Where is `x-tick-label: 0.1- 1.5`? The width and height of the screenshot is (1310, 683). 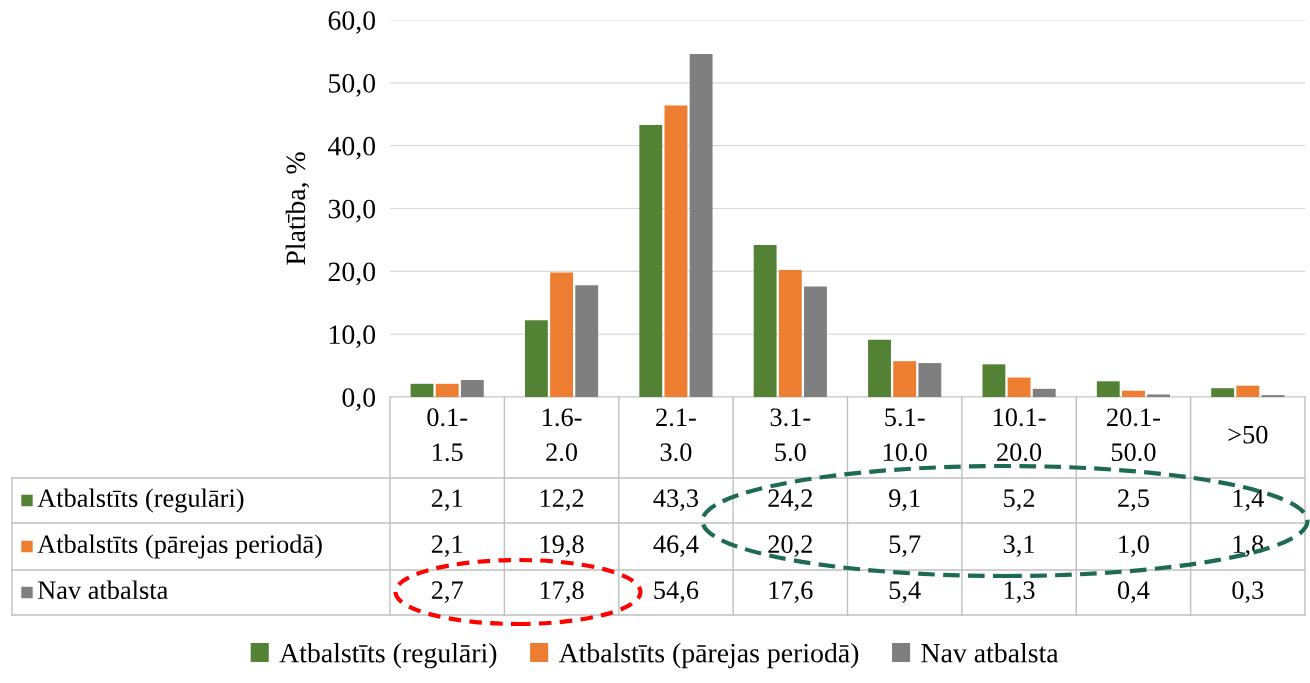 x-tick-label: 0.1- 1.5 is located at coordinates (447, 435).